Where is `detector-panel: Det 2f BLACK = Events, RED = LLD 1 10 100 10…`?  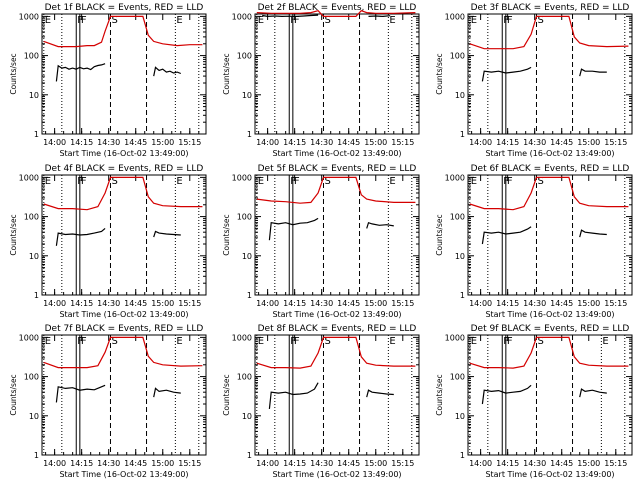 detector-panel: Det 2f BLACK = Events, RED = LLD 1 10 100 10… is located at coordinates (321, 80).